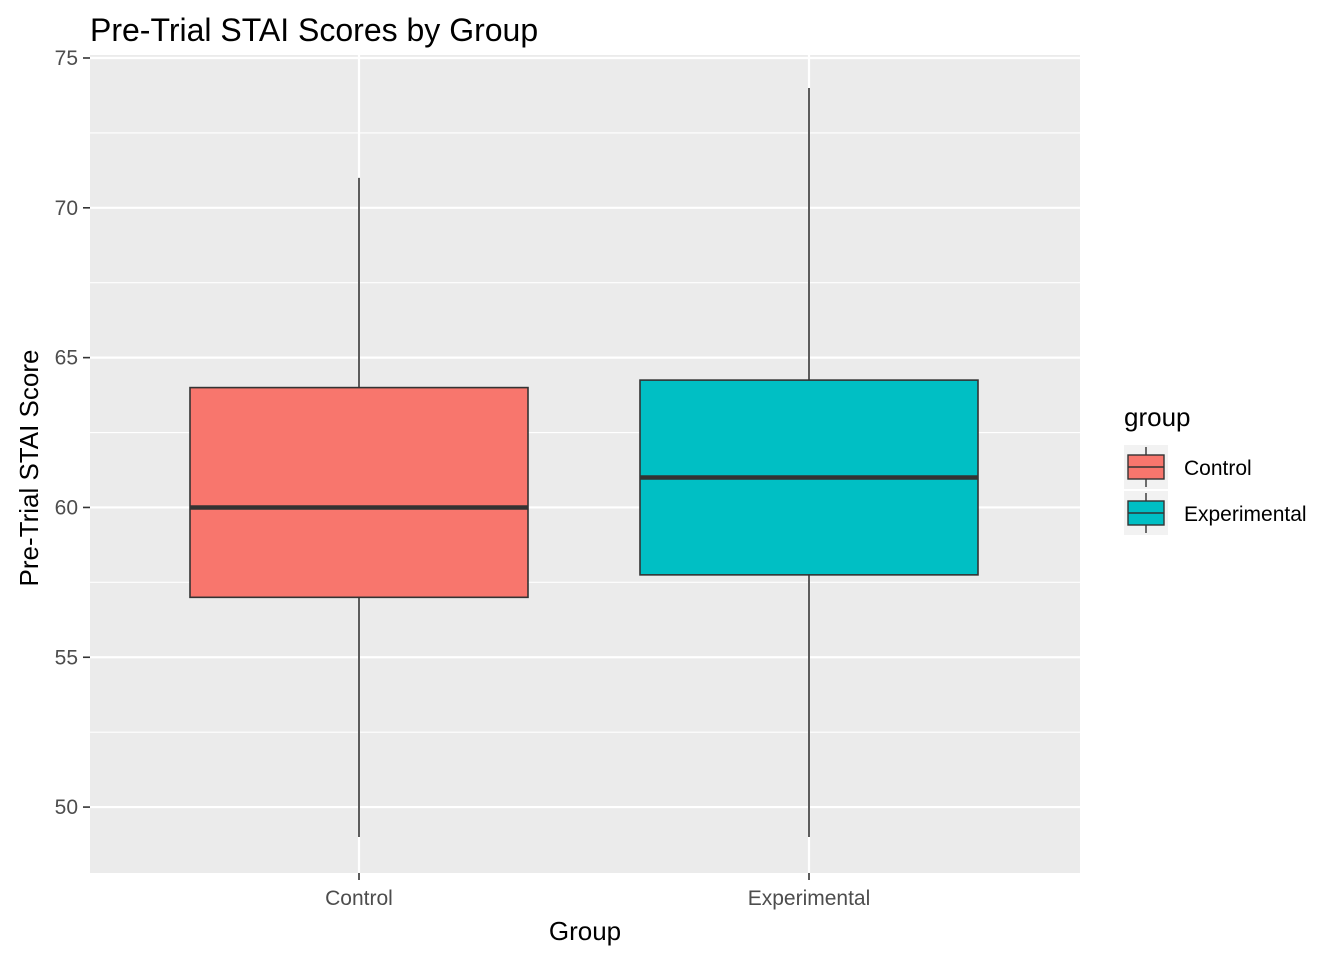  I want to click on y-axis: 50 55 60 65 70 75, so click(72, 433).